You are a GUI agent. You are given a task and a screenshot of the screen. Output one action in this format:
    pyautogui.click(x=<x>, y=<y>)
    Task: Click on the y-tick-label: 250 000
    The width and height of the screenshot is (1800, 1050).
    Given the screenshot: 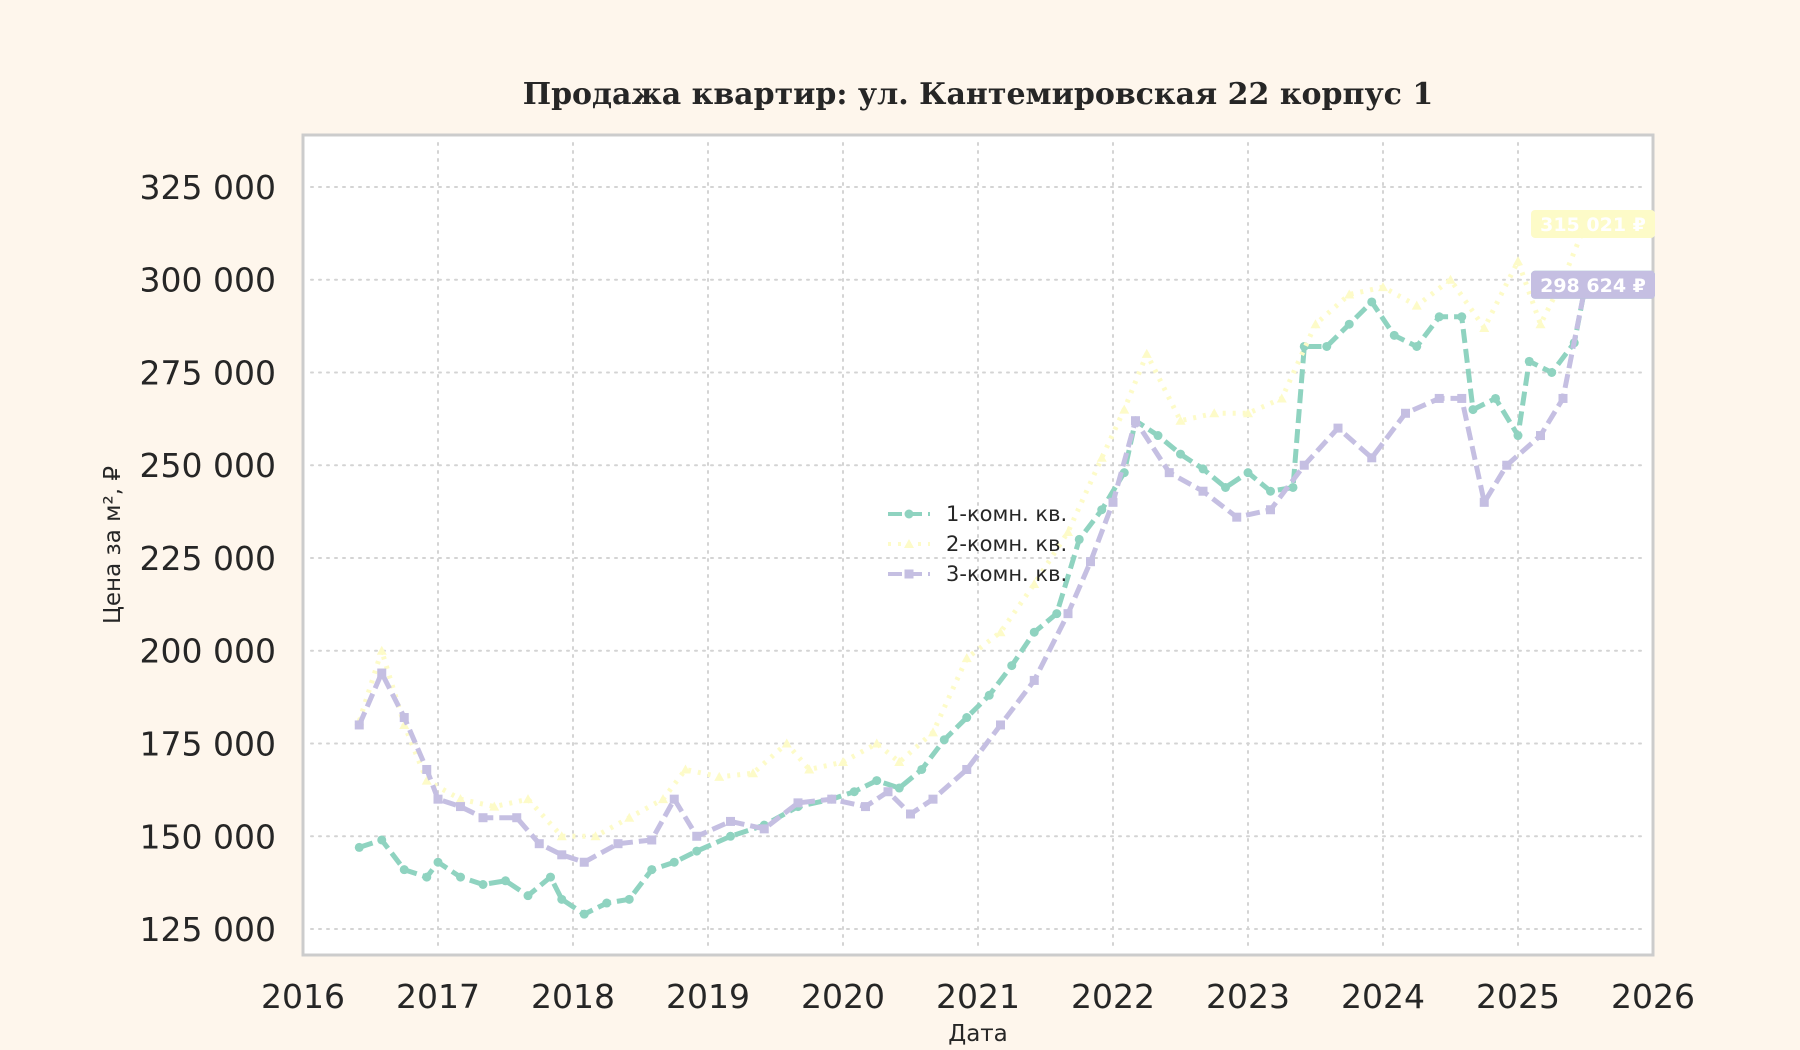 What is the action you would take?
    pyautogui.click(x=208, y=465)
    